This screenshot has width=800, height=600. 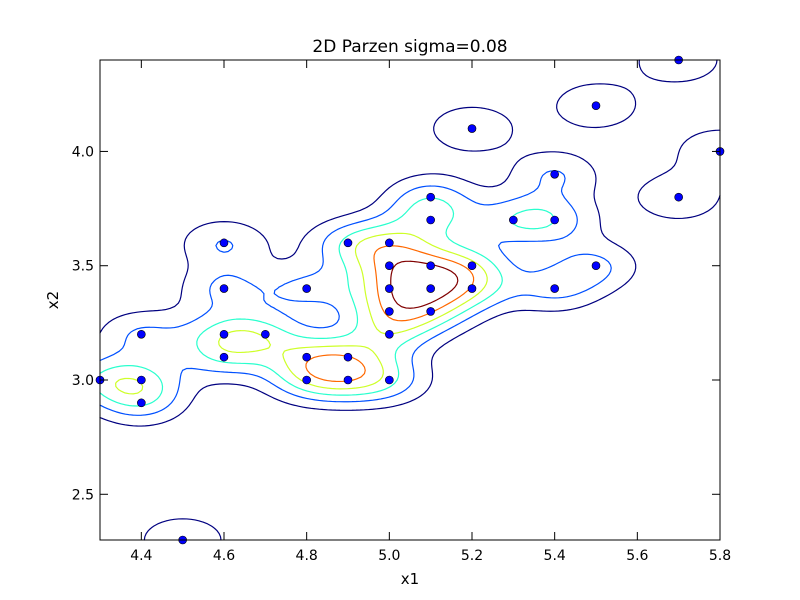 I want to click on y-tick-label: 4.0, so click(x=83, y=152).